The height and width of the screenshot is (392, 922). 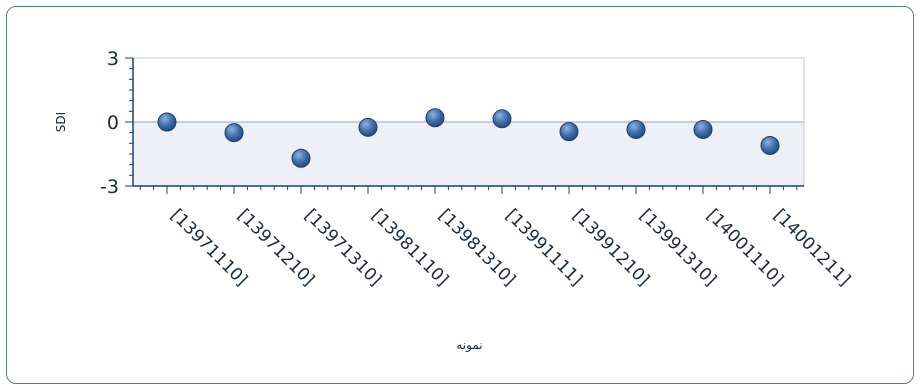 What do you see at coordinates (469, 345) in the screenshot?
I see `x-axis-title: نمونه` at bounding box center [469, 345].